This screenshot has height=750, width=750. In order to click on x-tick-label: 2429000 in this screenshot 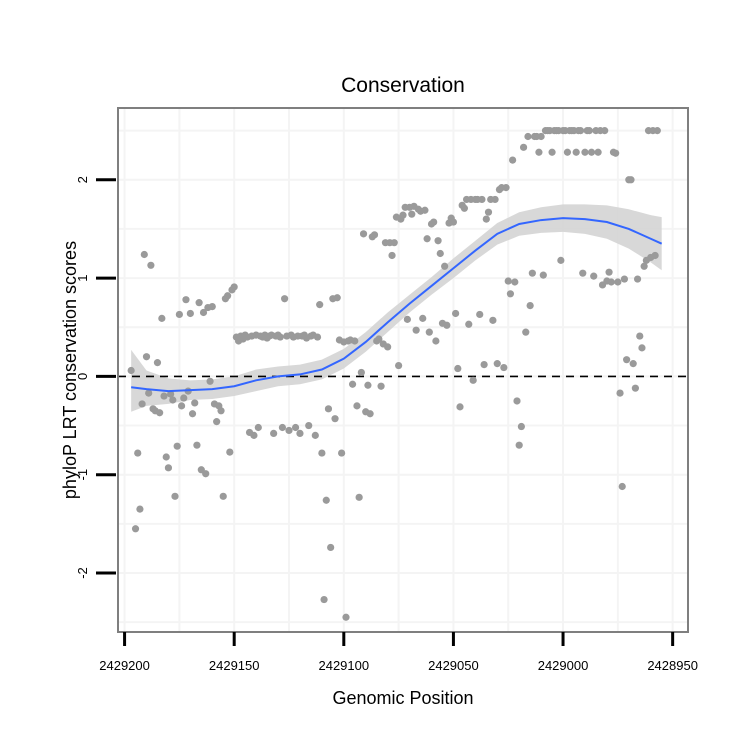, I will do `click(563, 665)`.